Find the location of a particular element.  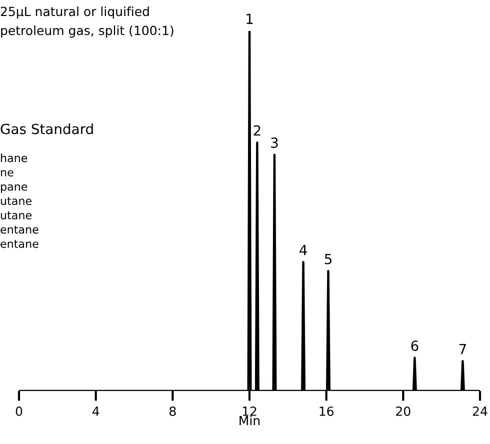

annotation: 2 is located at coordinates (257, 130).